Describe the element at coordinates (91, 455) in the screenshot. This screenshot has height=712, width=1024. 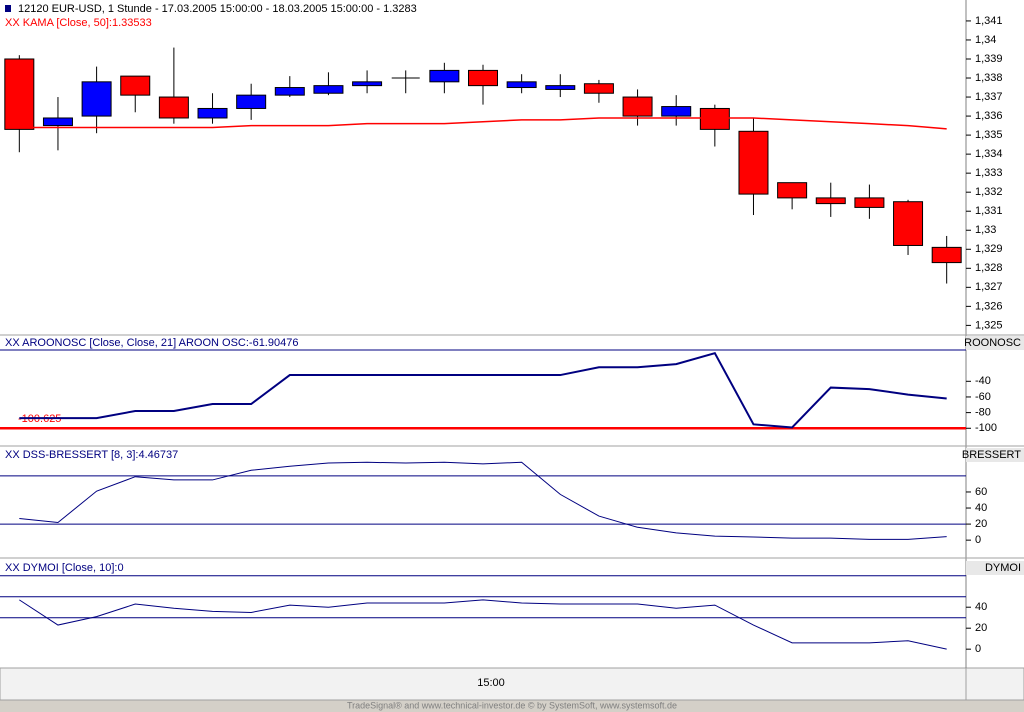
I see `panel-title: XX DSS-BRESSERT [8, 3]:4.46737` at that location.